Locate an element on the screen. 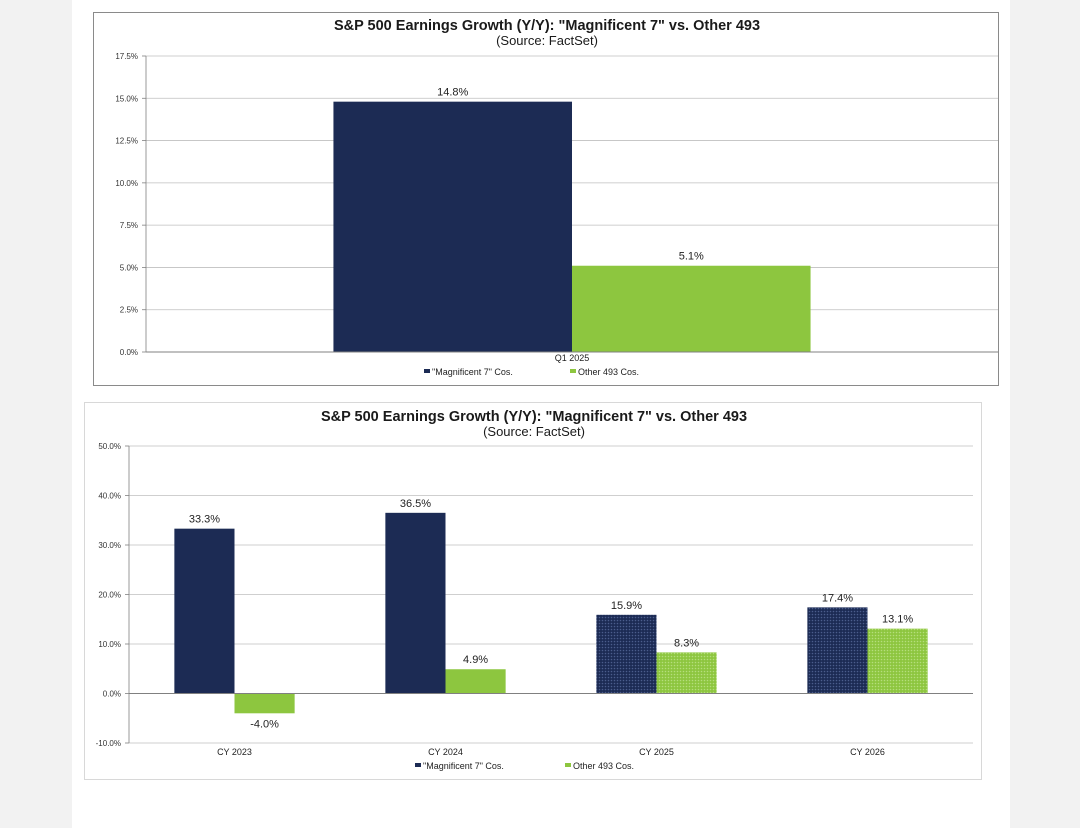 Image resolution: width=1080 pixels, height=828 pixels. data-label: 33.3% is located at coordinates (204, 520).